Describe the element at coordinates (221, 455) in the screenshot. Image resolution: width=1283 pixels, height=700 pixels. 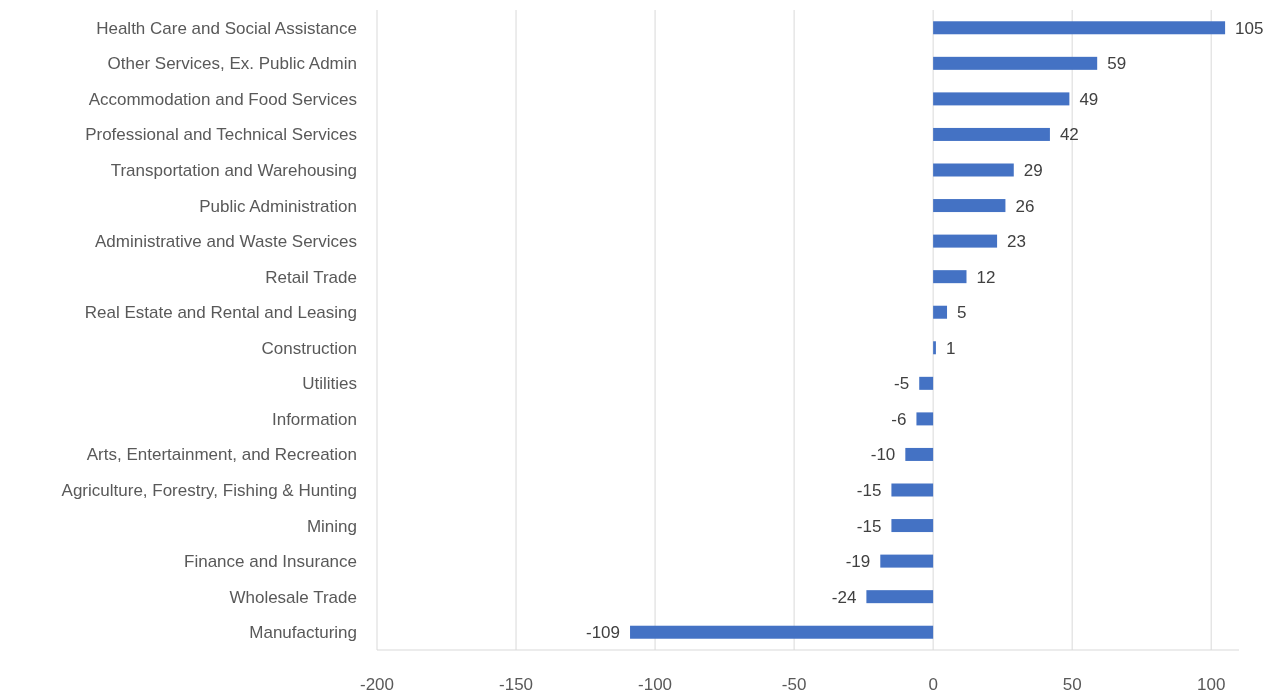
I see `y-tick-label: Arts, Entertainment, and Recreation` at that location.